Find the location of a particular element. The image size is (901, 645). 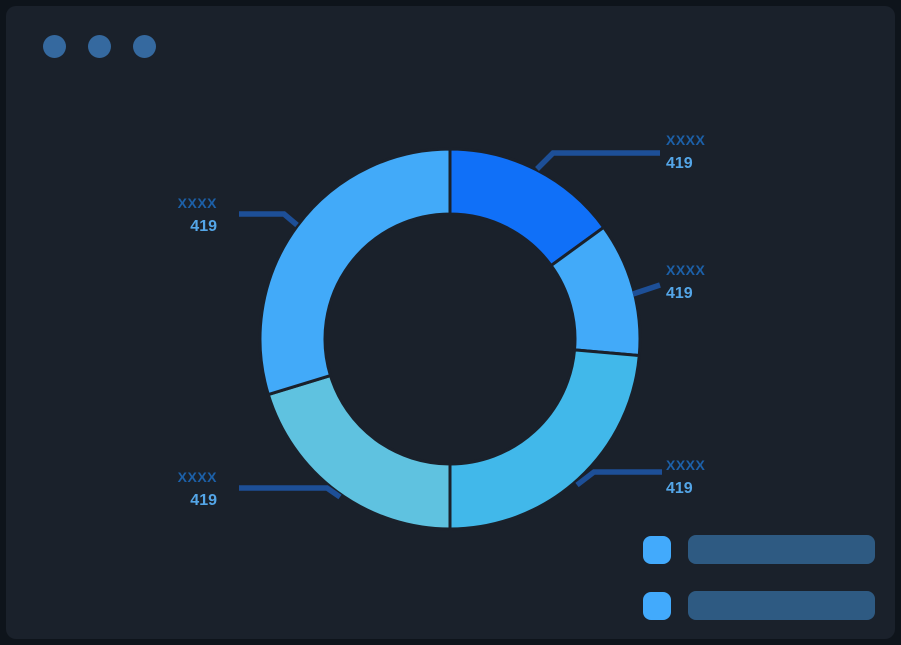

callout-5: XXXX 419 is located at coordinates (197, 215).